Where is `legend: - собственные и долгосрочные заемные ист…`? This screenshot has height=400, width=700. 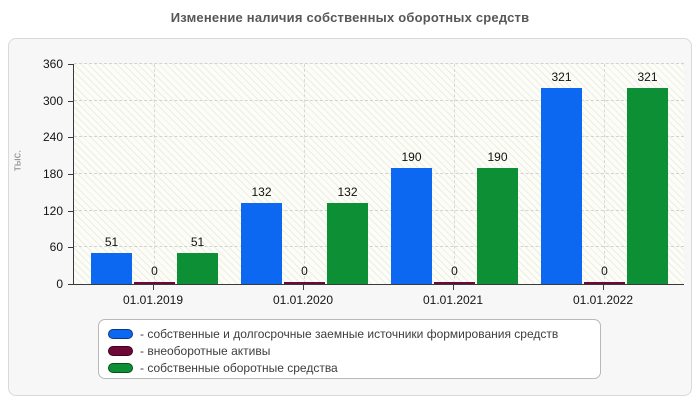 legend: - собственные и долгосрочные заемные ист… is located at coordinates (349, 349).